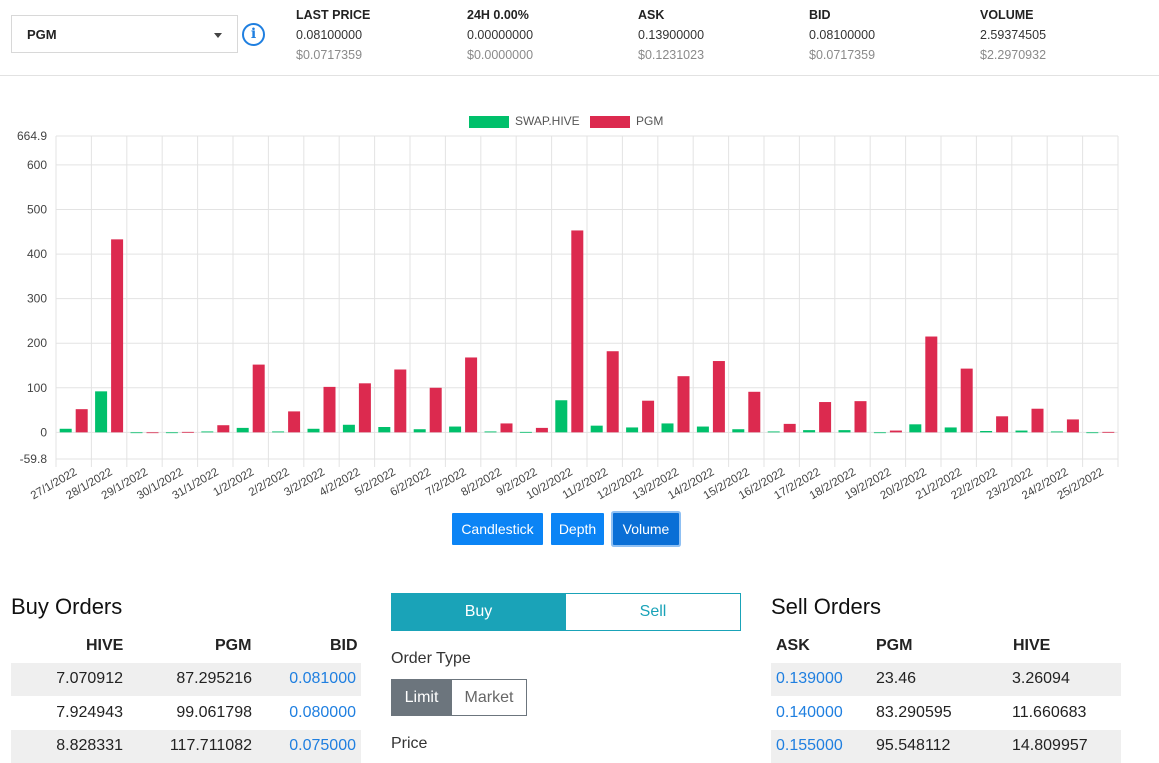  I want to click on tab-sell: Sell, so click(653, 612).